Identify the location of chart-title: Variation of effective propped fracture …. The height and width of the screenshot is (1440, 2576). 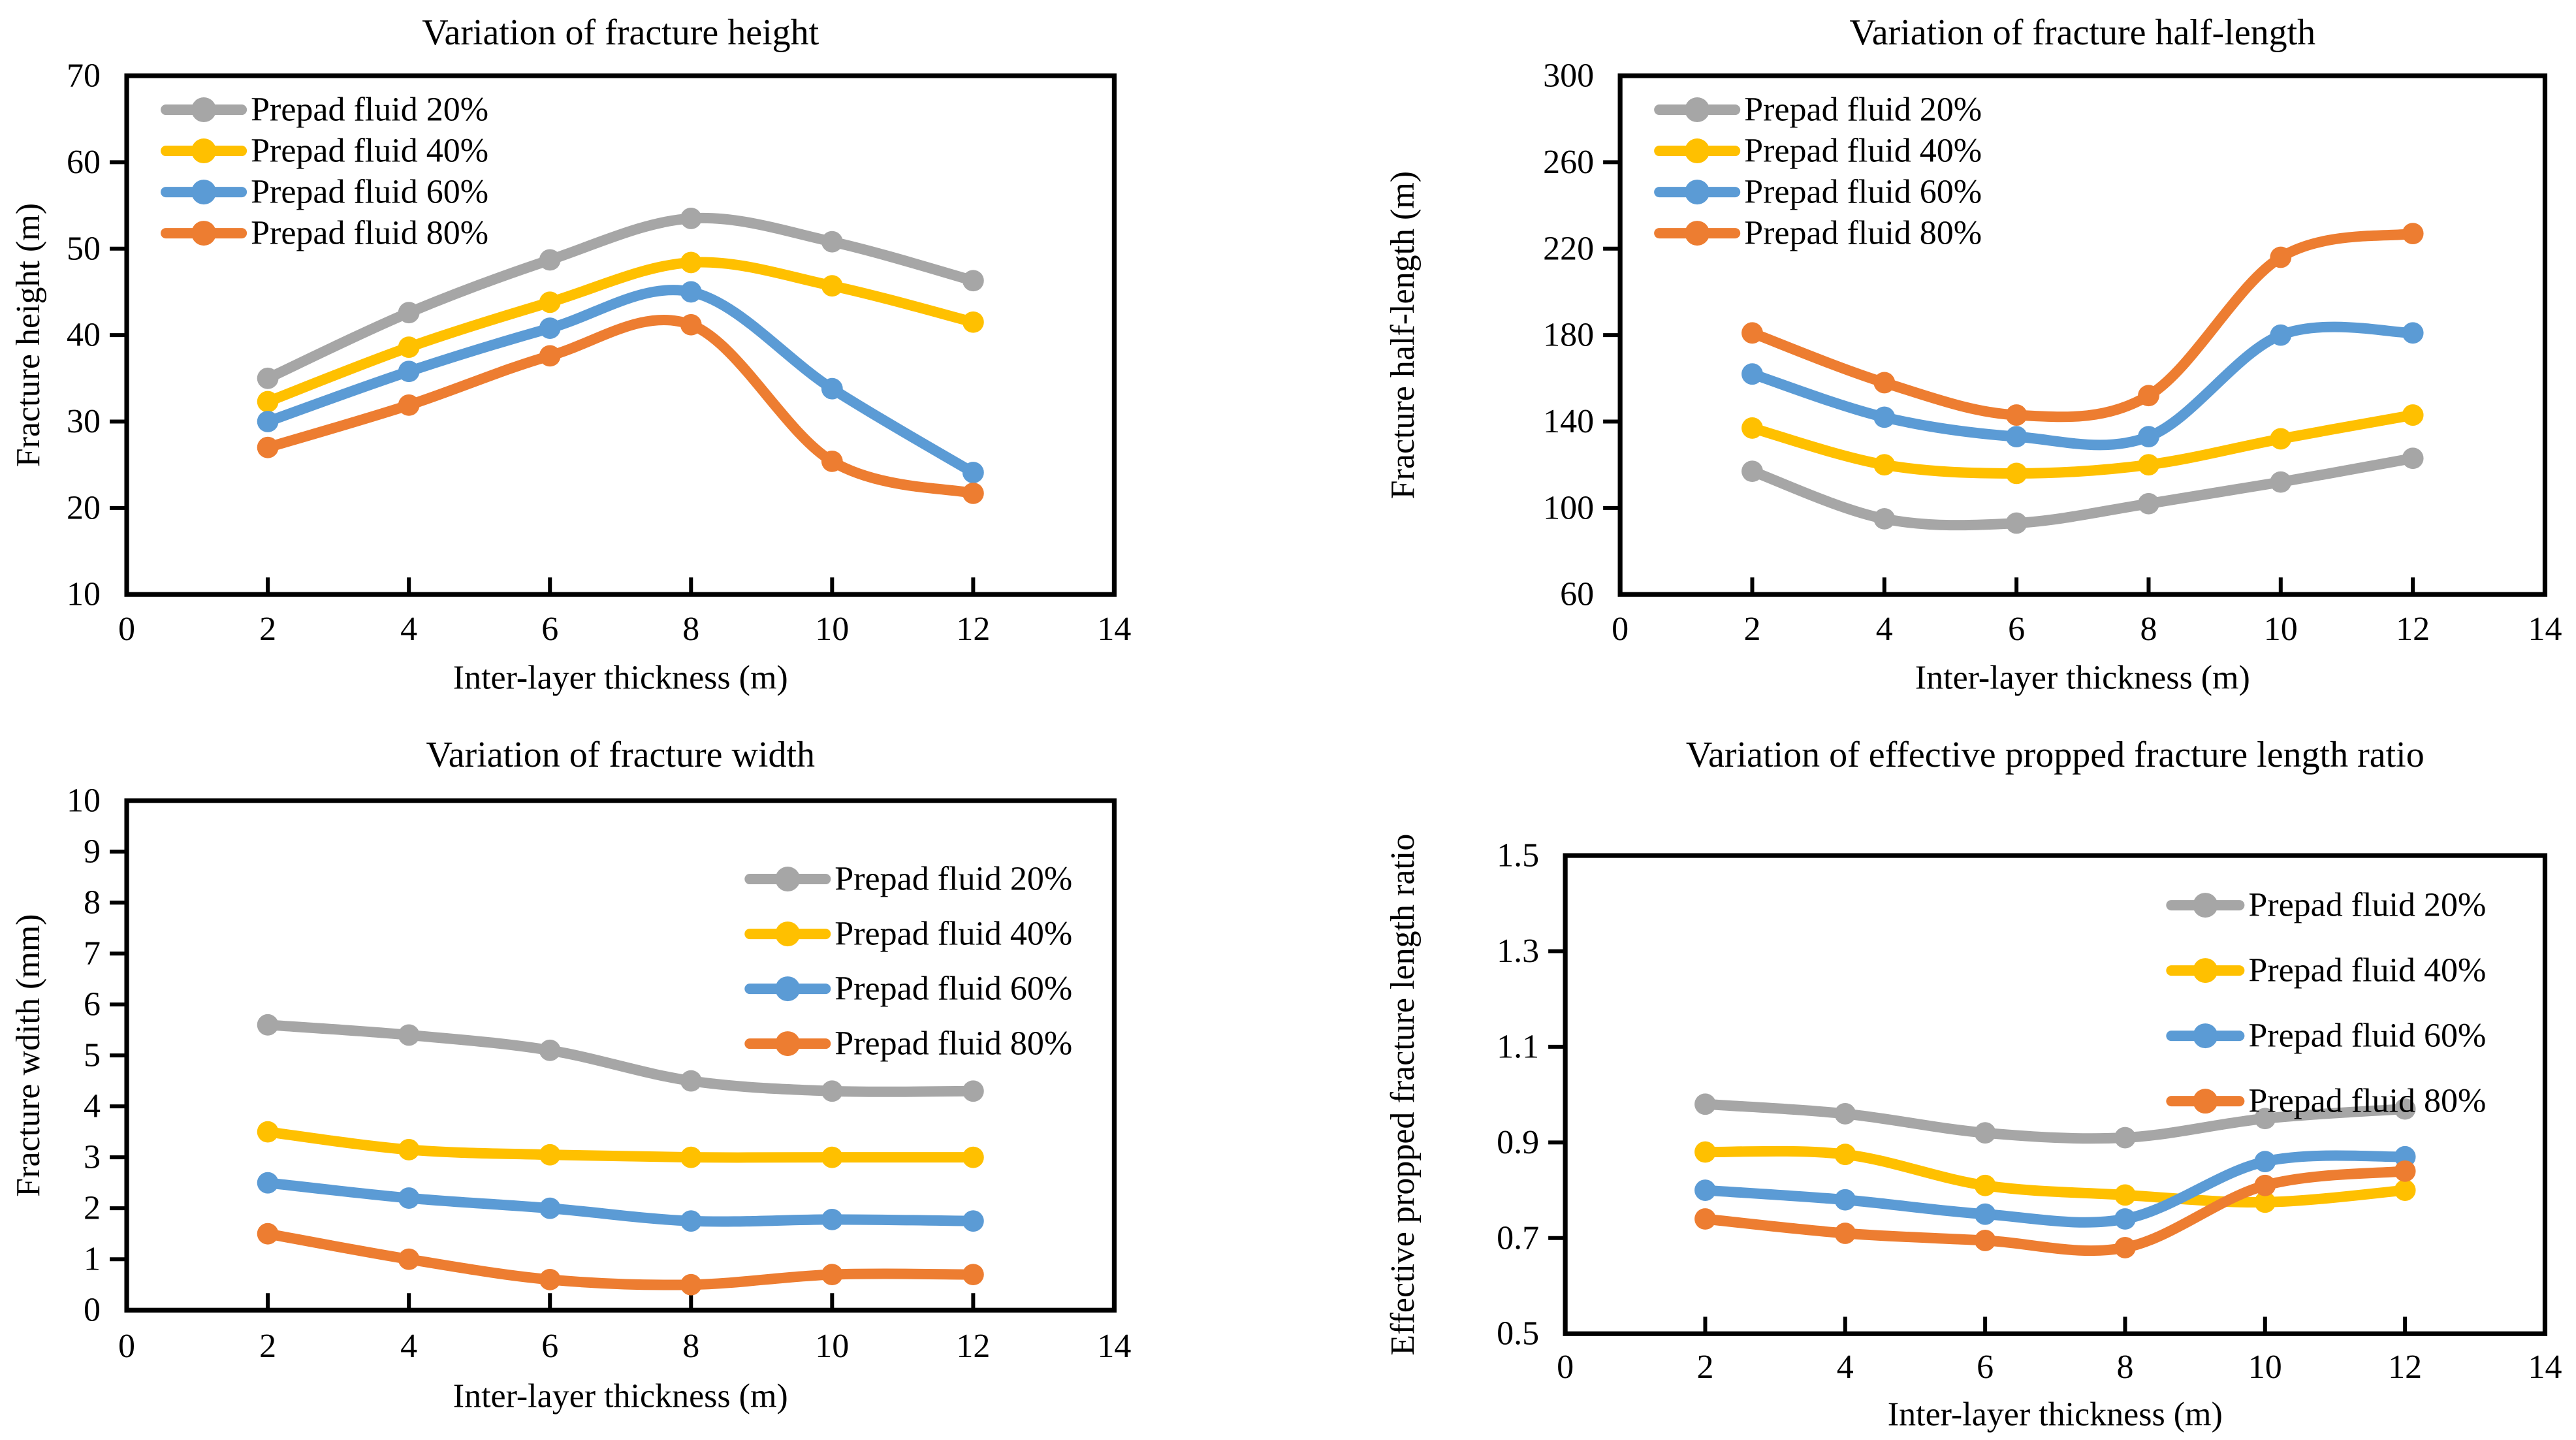
(2054, 755).